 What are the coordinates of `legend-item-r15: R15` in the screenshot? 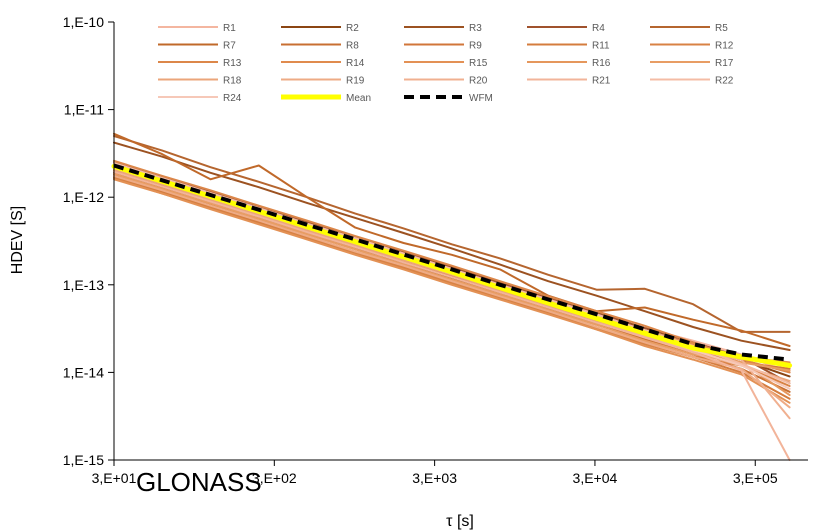 It's located at (446, 63).